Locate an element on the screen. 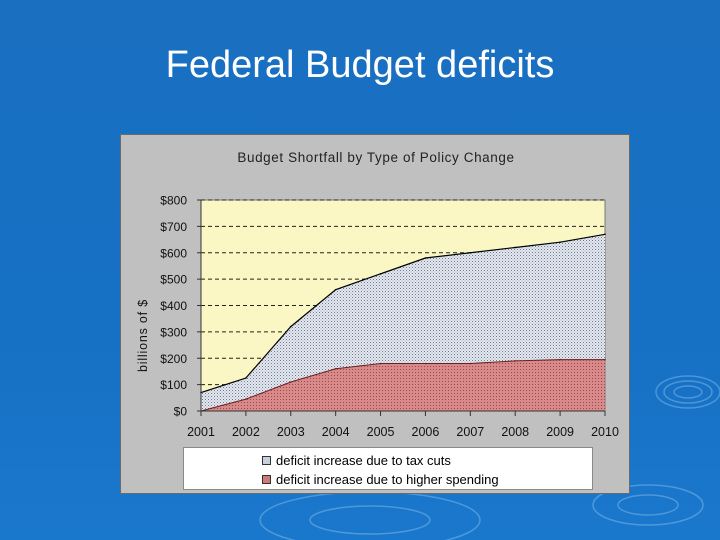 The height and width of the screenshot is (540, 720). point-tax-cuts-2005 is located at coordinates (380, 274).